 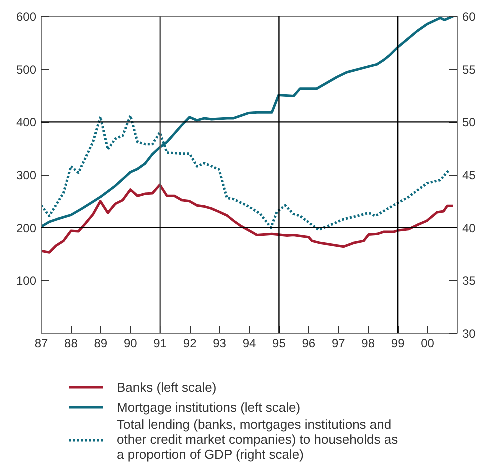 What do you see at coordinates (249, 343) in the screenshot?
I see `x-tick-label: 94` at bounding box center [249, 343].